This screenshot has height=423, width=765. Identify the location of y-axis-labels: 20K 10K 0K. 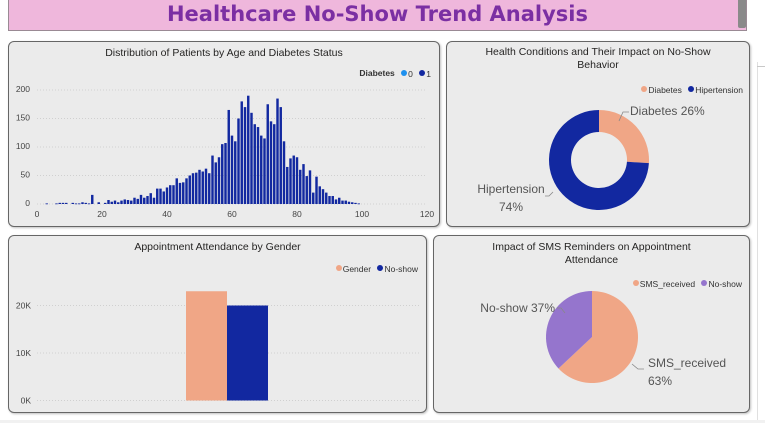
(23, 353).